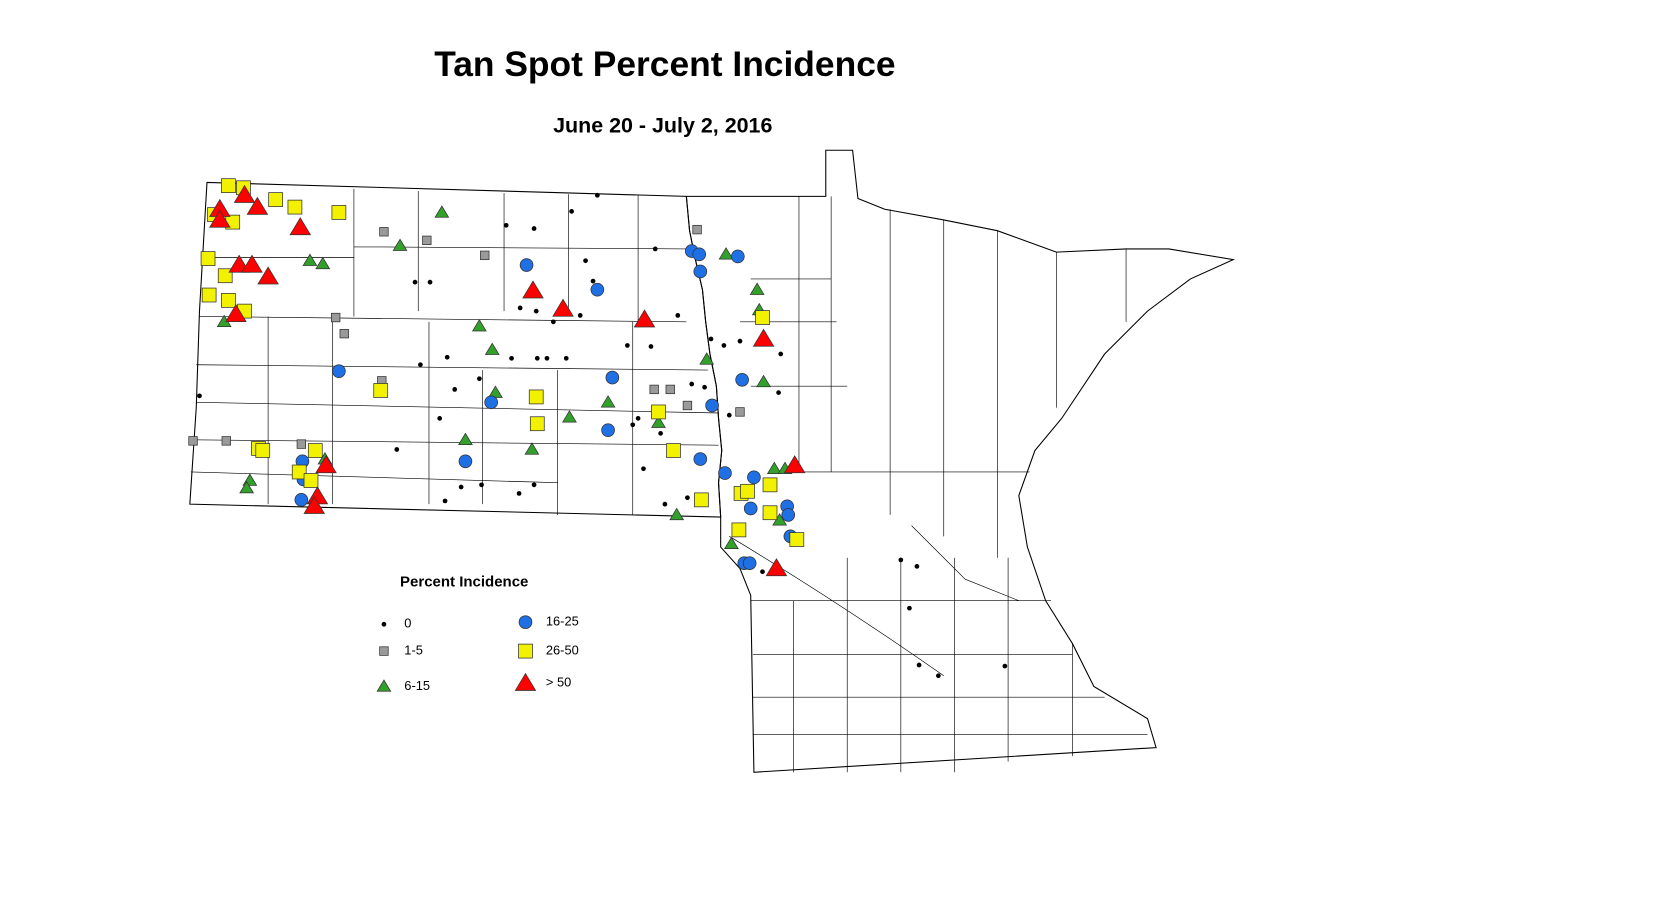  Describe the element at coordinates (477, 633) in the screenshot. I see `legend: Percent Incidence 0 1-5 6-15 16-25 26-50 > 50` at that location.